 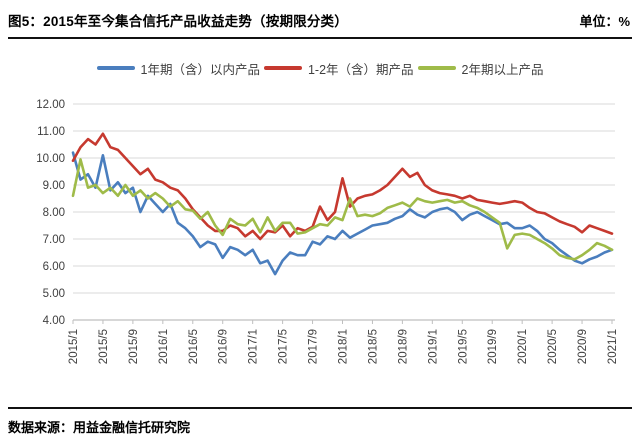 I want to click on x-tick-label: 2017/9, so click(x=314, y=346).